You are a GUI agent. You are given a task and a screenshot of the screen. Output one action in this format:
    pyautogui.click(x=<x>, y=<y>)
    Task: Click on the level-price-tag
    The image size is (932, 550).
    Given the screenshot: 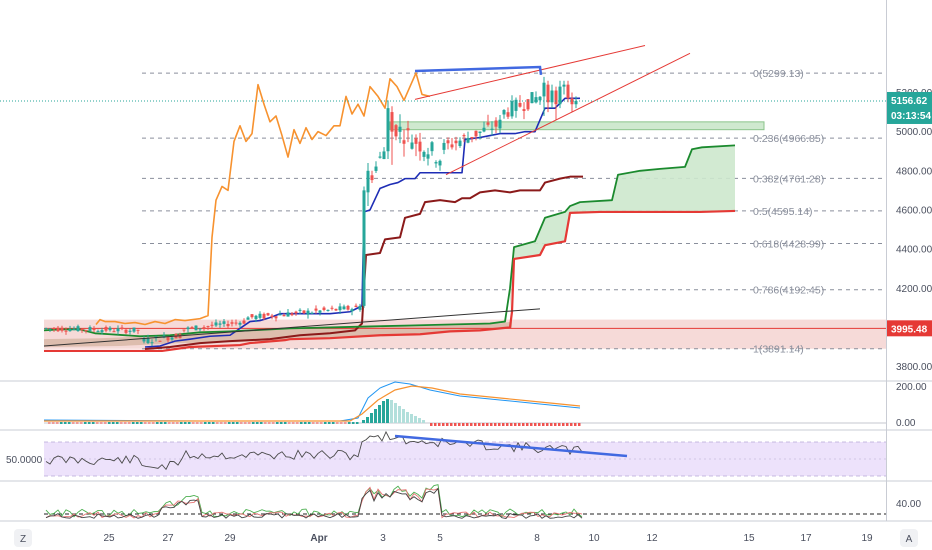 What is the action you would take?
    pyautogui.click(x=909, y=328)
    